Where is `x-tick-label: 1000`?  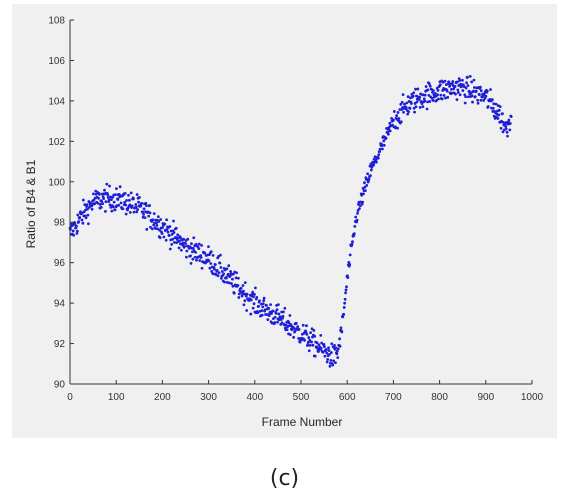 x-tick-label: 1000 is located at coordinates (532, 397).